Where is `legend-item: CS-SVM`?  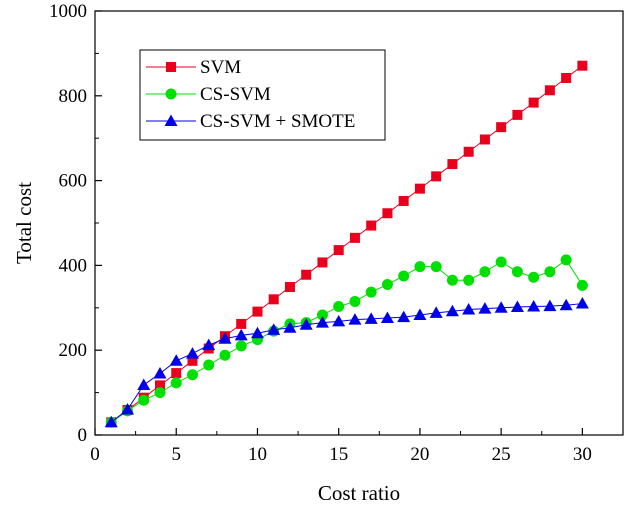
legend-item: CS-SVM is located at coordinates (208, 94).